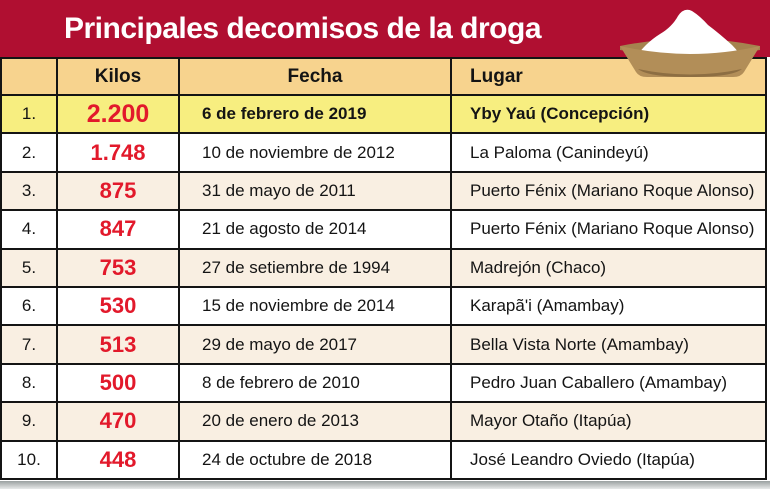  I want to click on col-header-kilos: Kilos, so click(118, 76).